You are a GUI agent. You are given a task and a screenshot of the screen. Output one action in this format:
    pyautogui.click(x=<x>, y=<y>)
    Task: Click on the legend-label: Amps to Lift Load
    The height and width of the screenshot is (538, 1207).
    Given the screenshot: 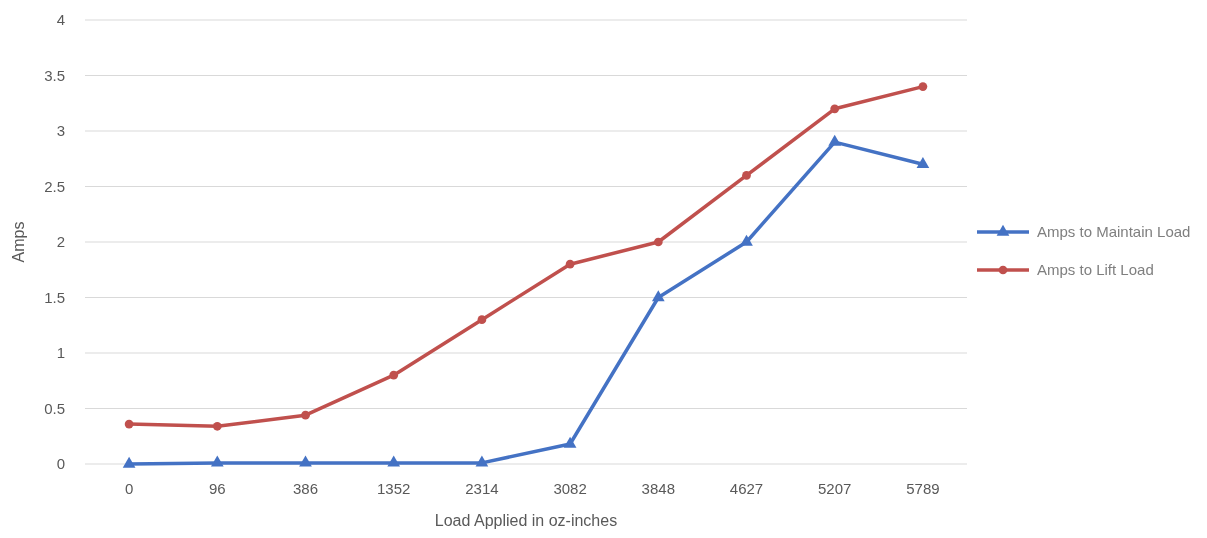 What is the action you would take?
    pyautogui.click(x=1095, y=270)
    